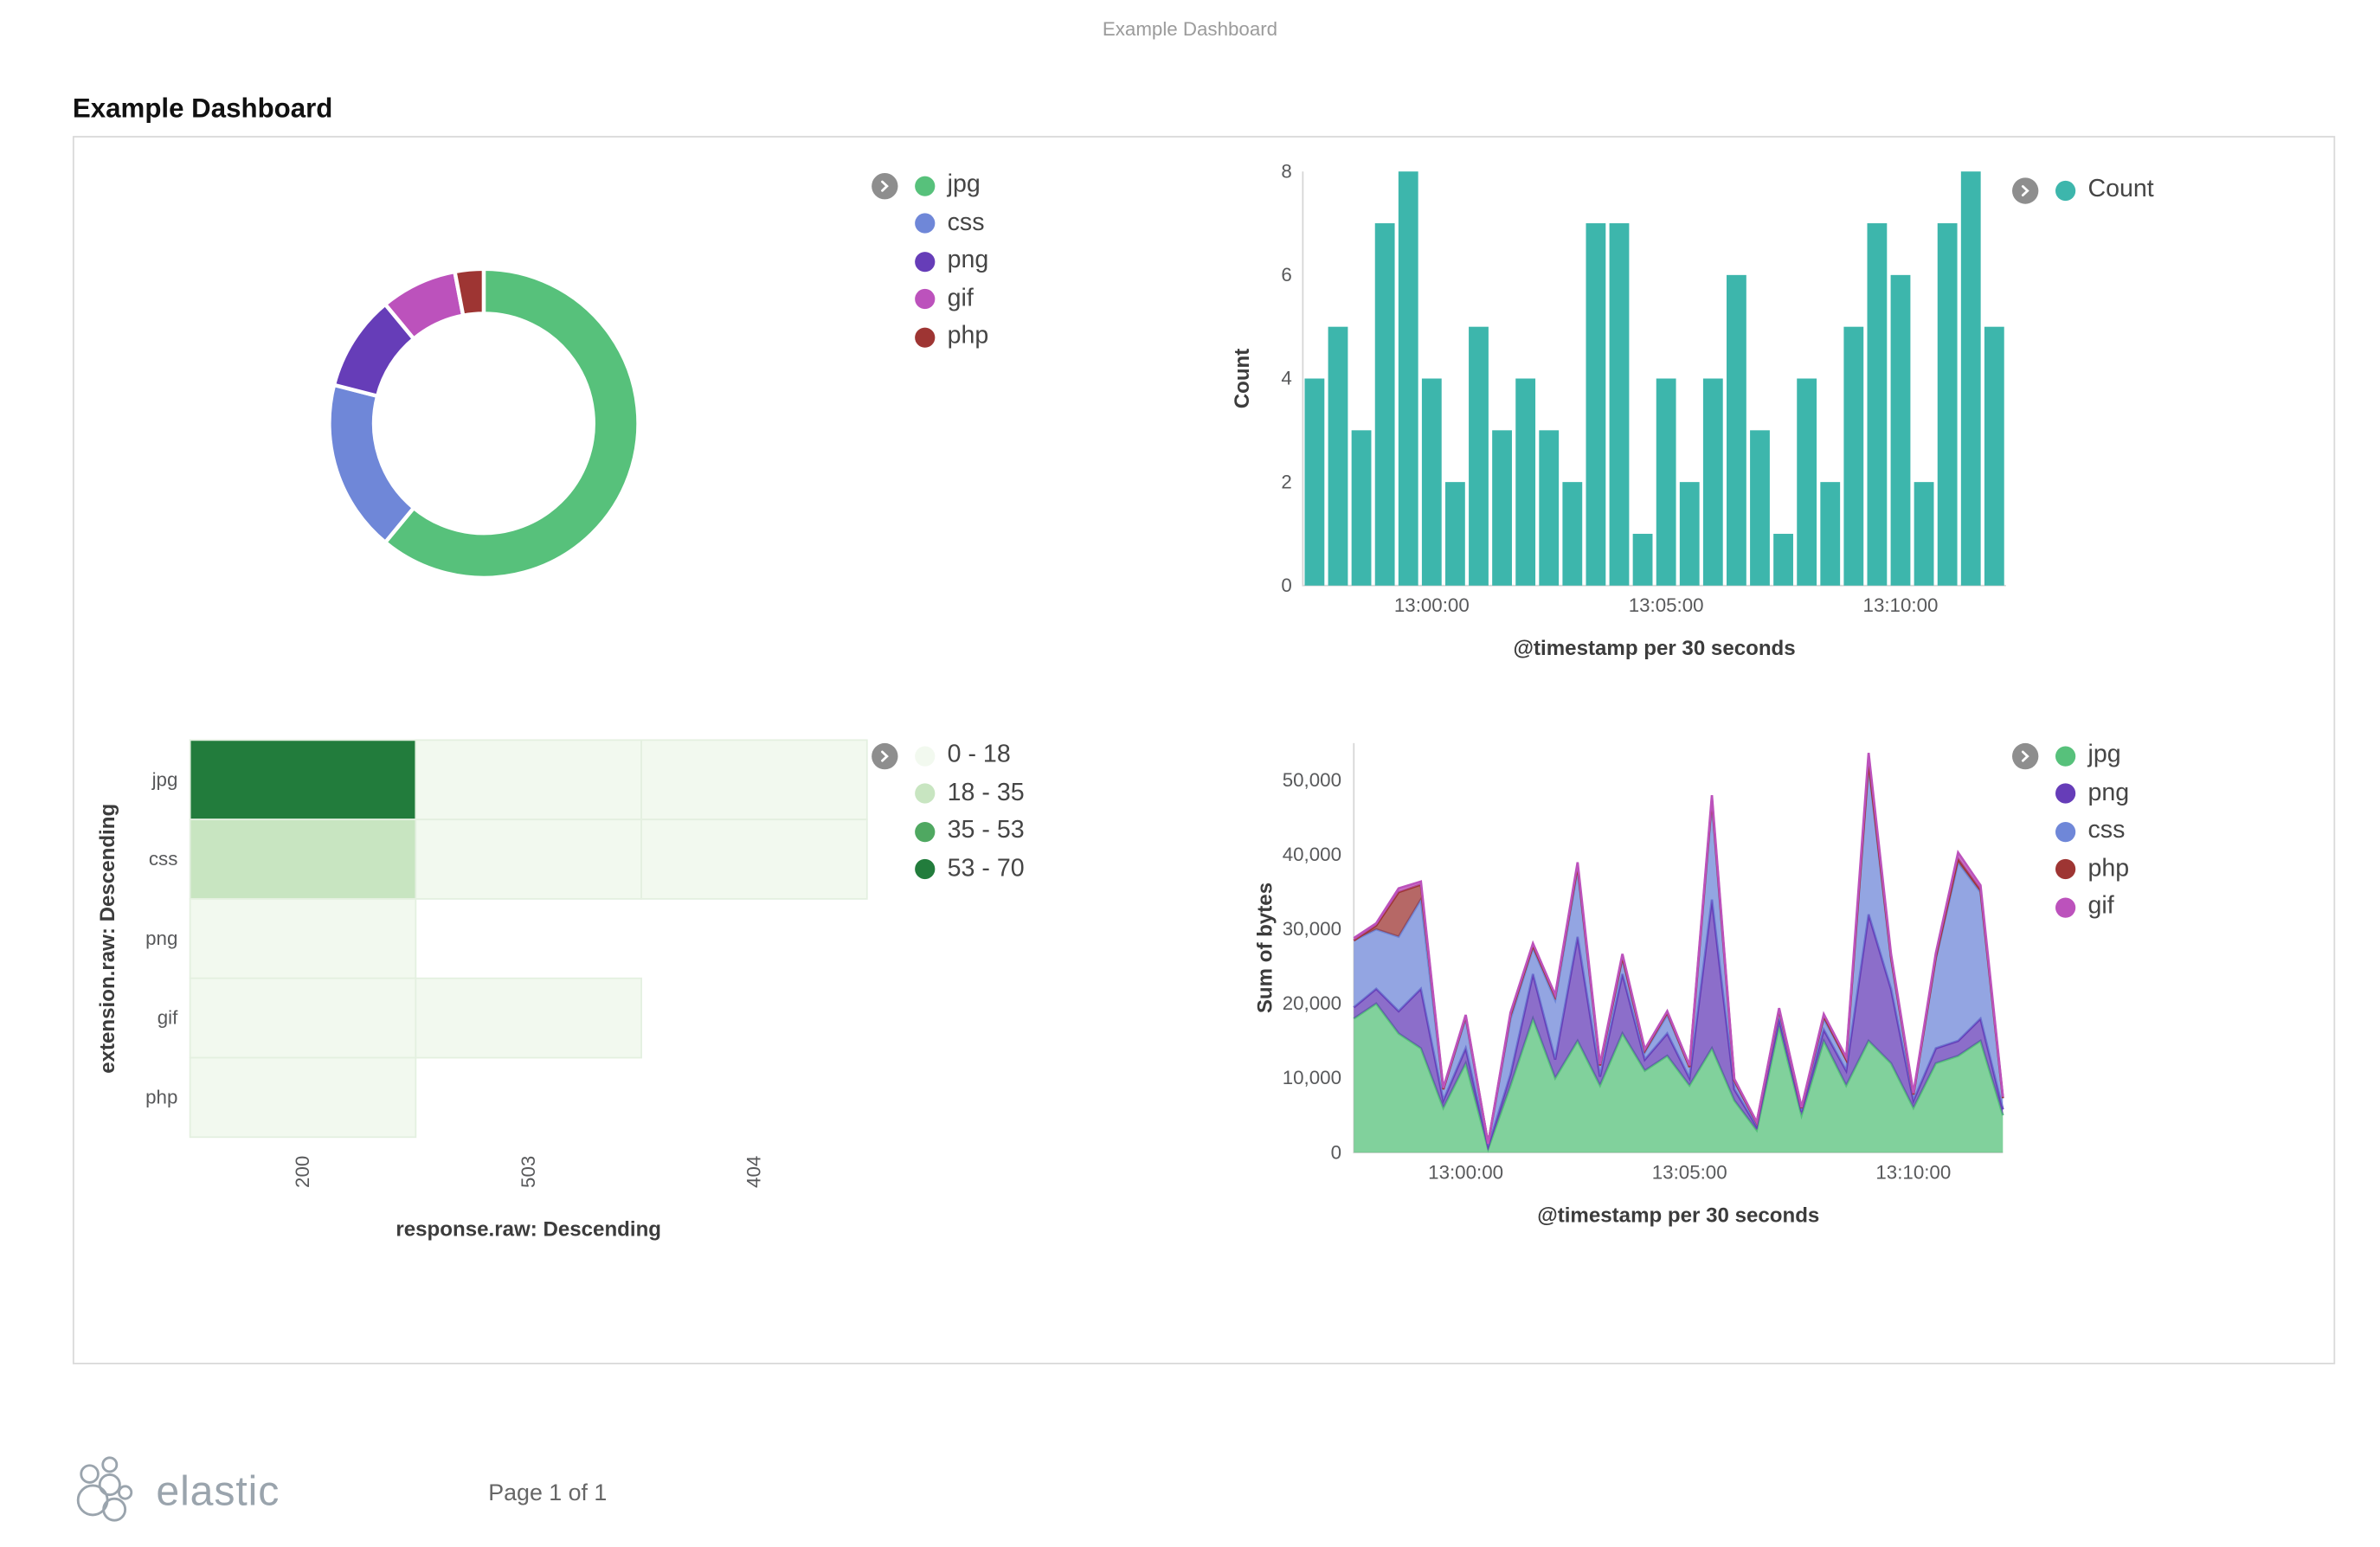 Image resolution: width=2380 pixels, height=1547 pixels. I want to click on legend-item-35-53: 35 - 53, so click(970, 831).